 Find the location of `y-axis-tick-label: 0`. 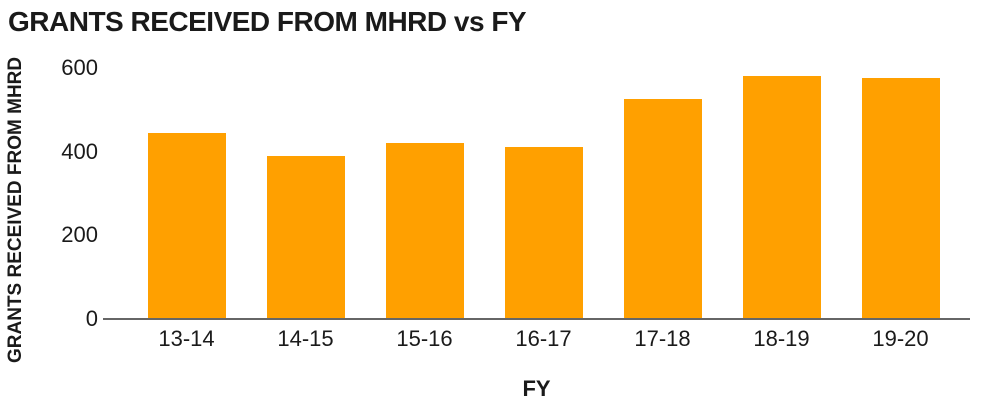

y-axis-tick-label: 0 is located at coordinates (91, 318).